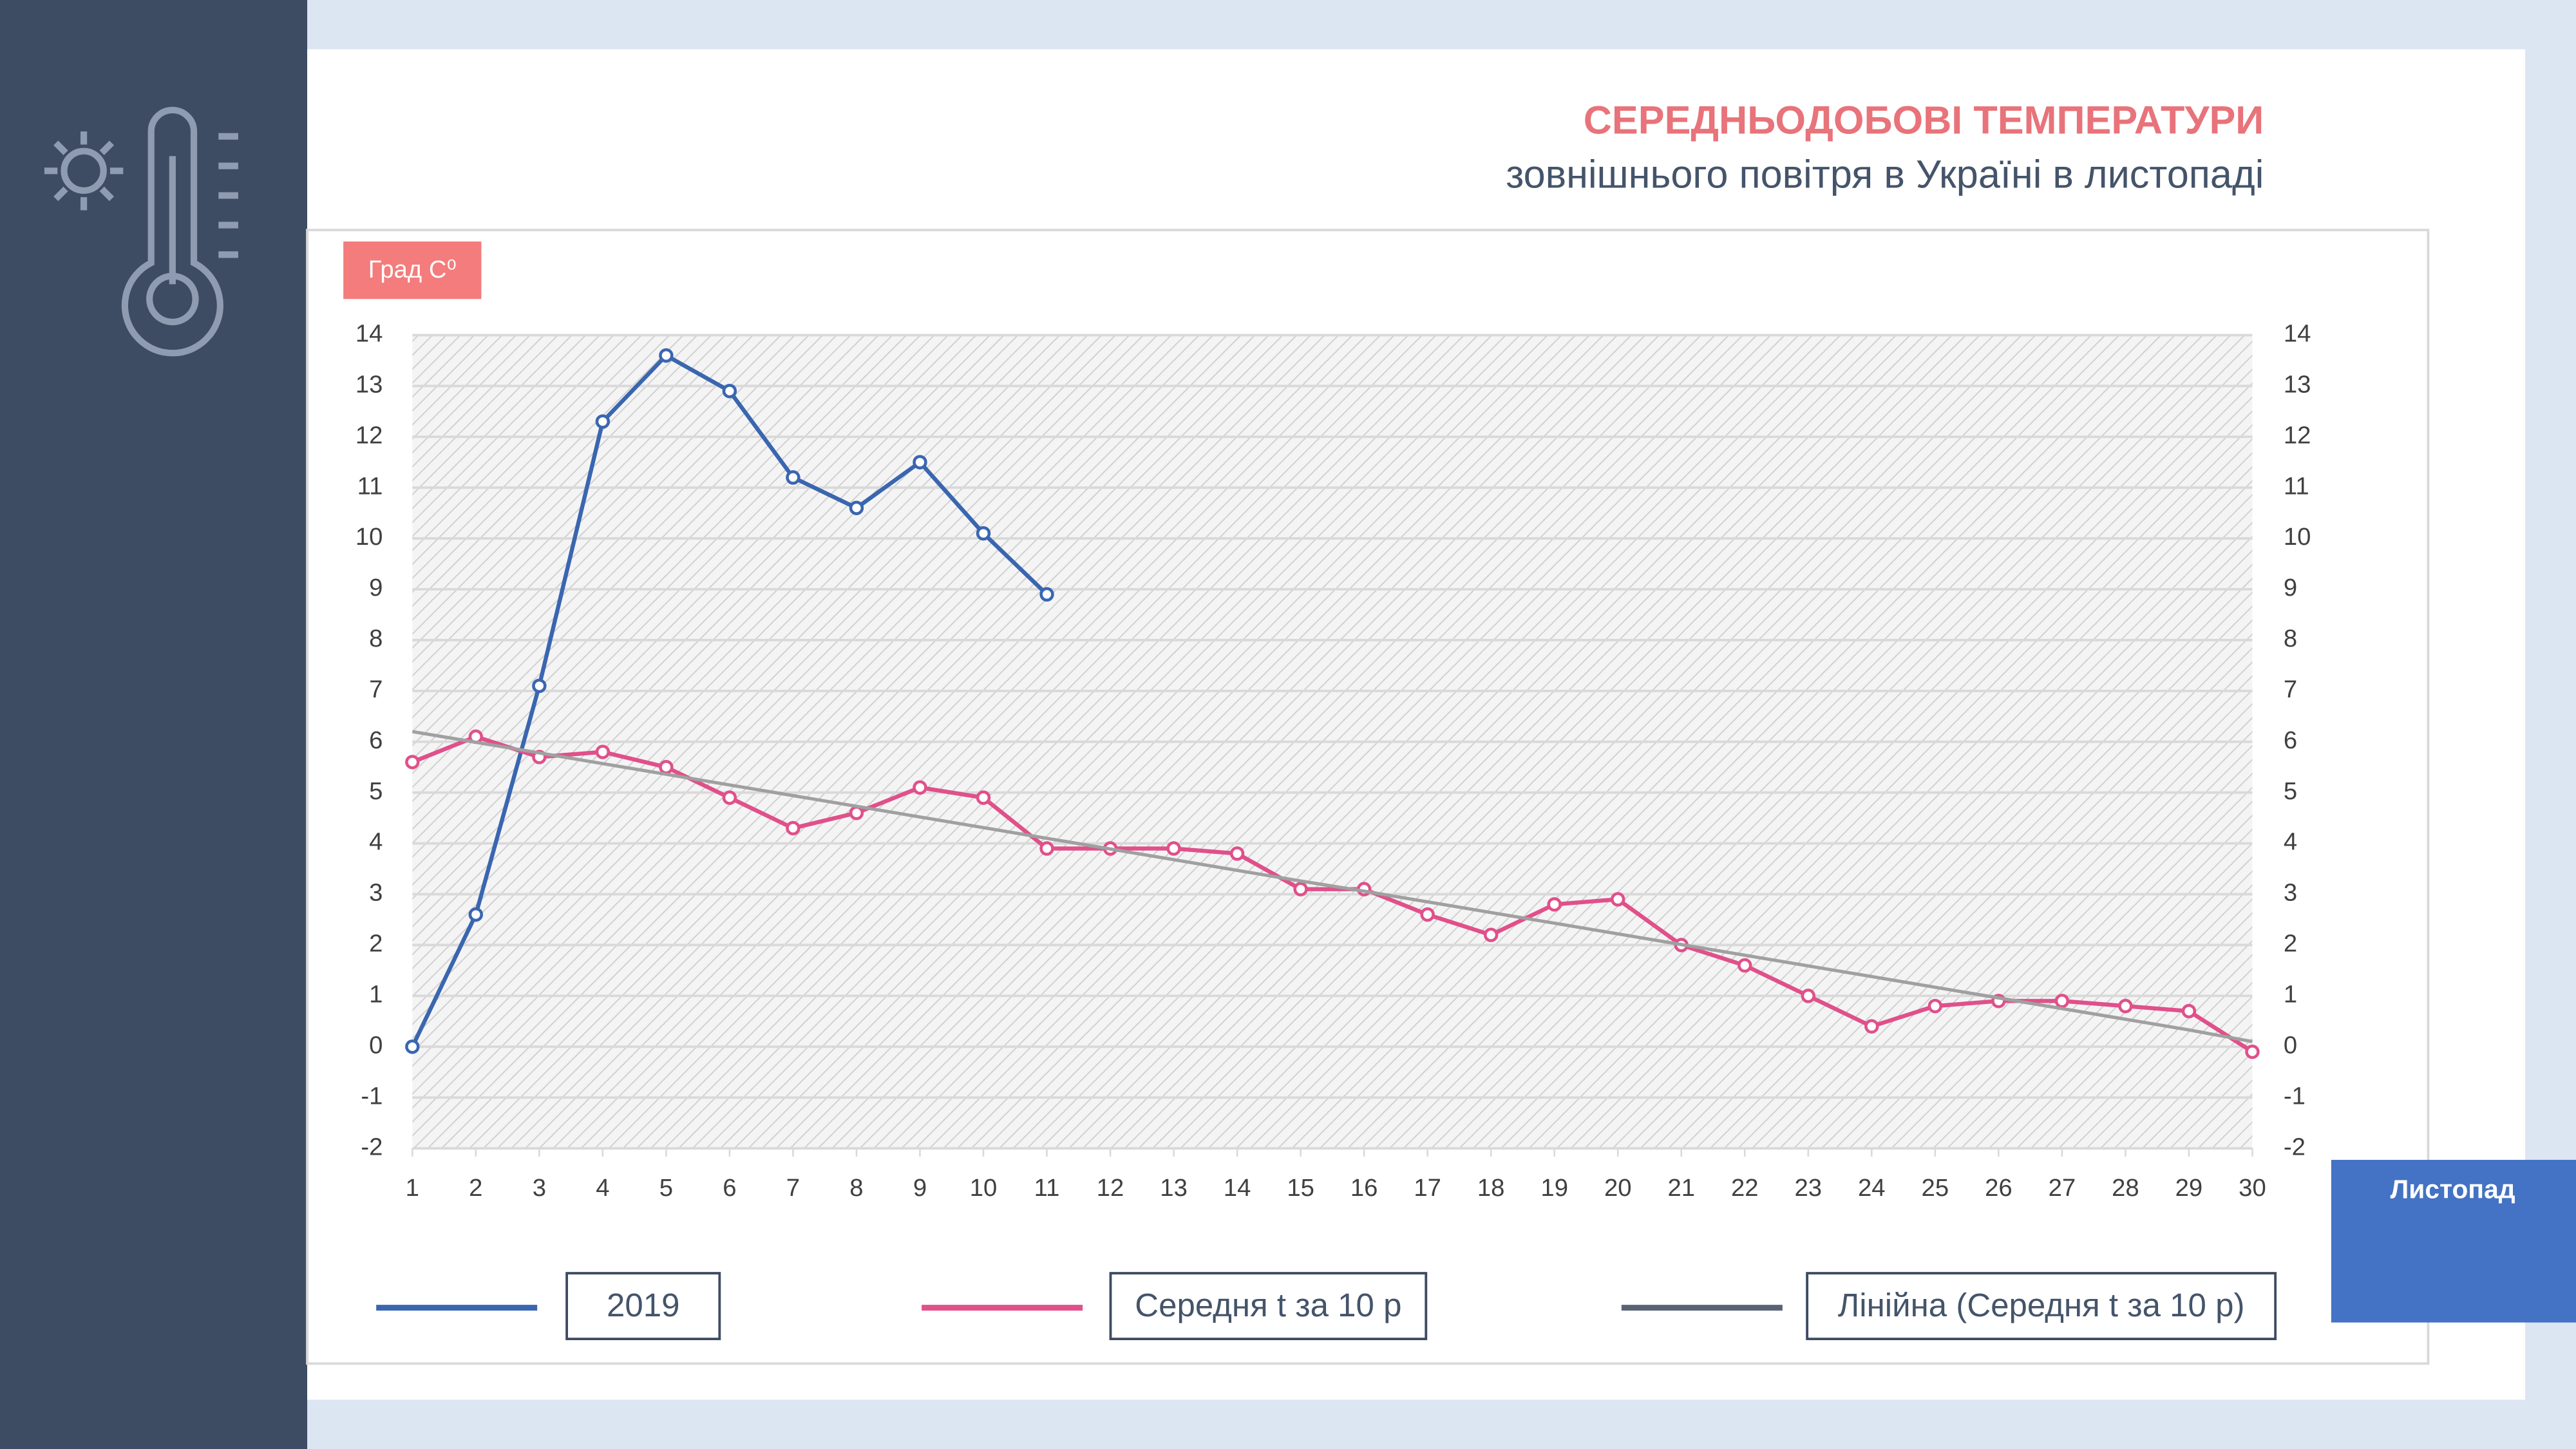  What do you see at coordinates (372, 1146) in the screenshot?
I see `y-tick-label: -2` at bounding box center [372, 1146].